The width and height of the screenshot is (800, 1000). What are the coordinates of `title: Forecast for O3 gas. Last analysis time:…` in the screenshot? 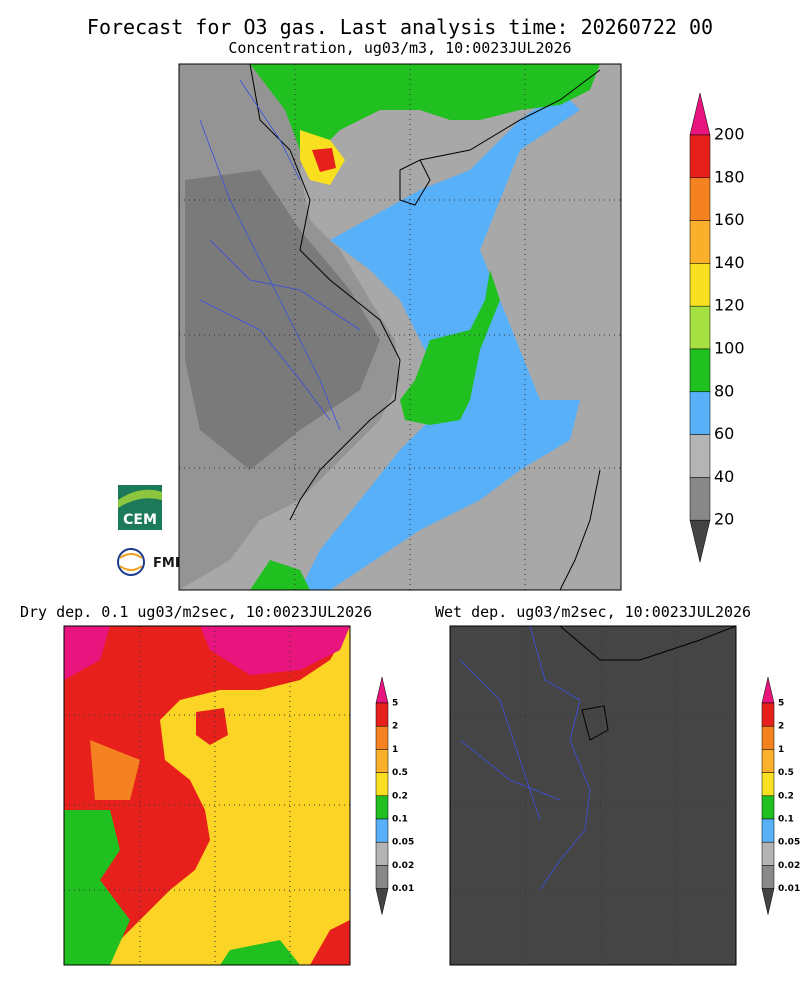 It's located at (400, 27).